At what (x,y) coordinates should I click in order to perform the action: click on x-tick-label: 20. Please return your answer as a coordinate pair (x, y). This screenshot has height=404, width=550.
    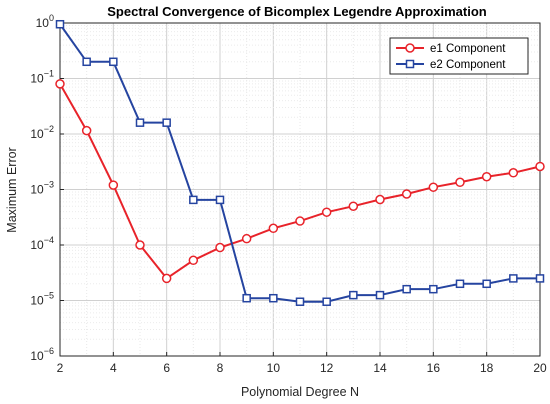
    Looking at the image, I should click on (540, 368).